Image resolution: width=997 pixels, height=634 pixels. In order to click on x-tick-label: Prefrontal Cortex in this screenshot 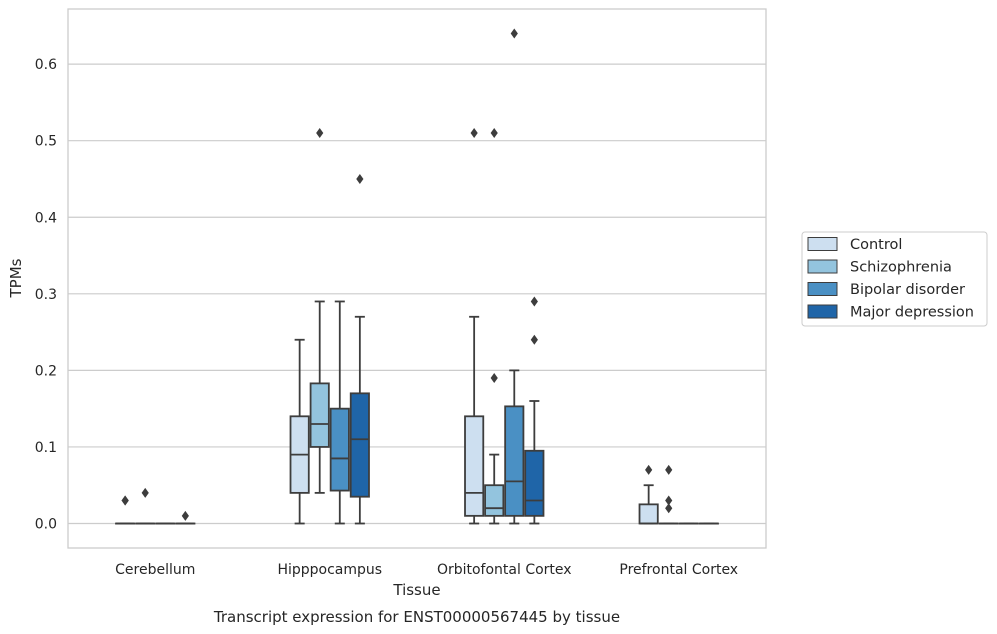, I will do `click(678, 570)`.